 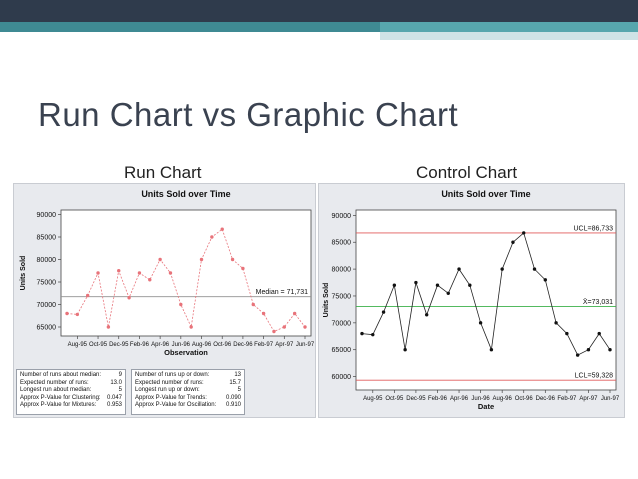 What do you see at coordinates (326, 300) in the screenshot?
I see `y-axis-label: Units Sold` at bounding box center [326, 300].